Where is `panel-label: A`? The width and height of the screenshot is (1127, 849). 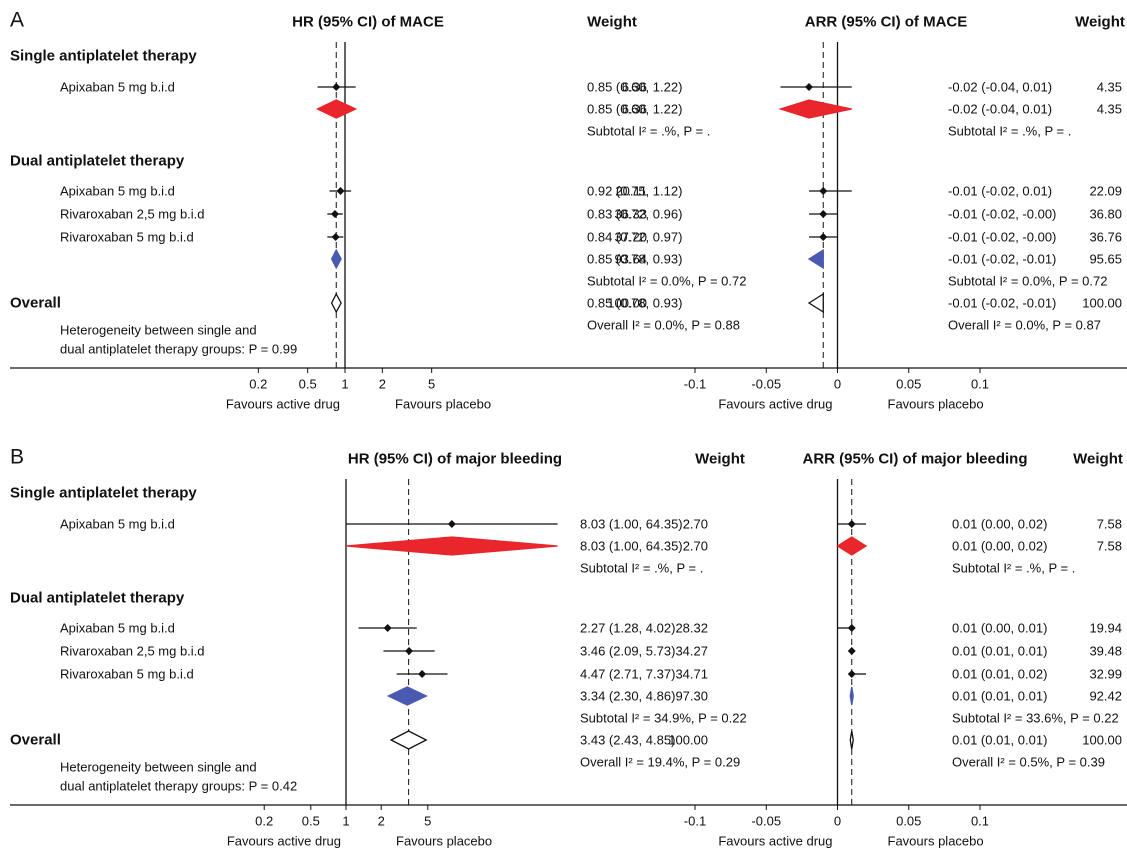
panel-label: A is located at coordinates (17, 20).